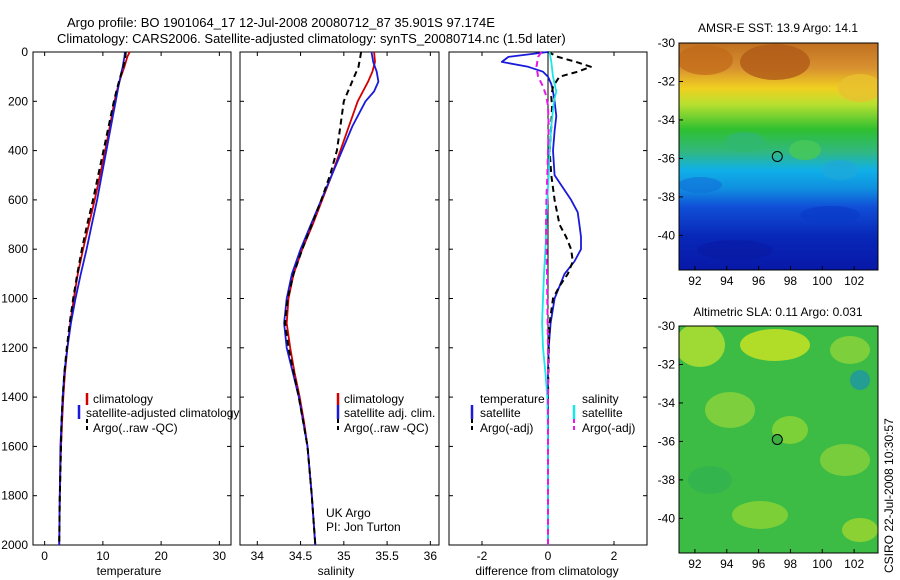  What do you see at coordinates (14, 496) in the screenshot?
I see `y-tick-label: 1800` at bounding box center [14, 496].